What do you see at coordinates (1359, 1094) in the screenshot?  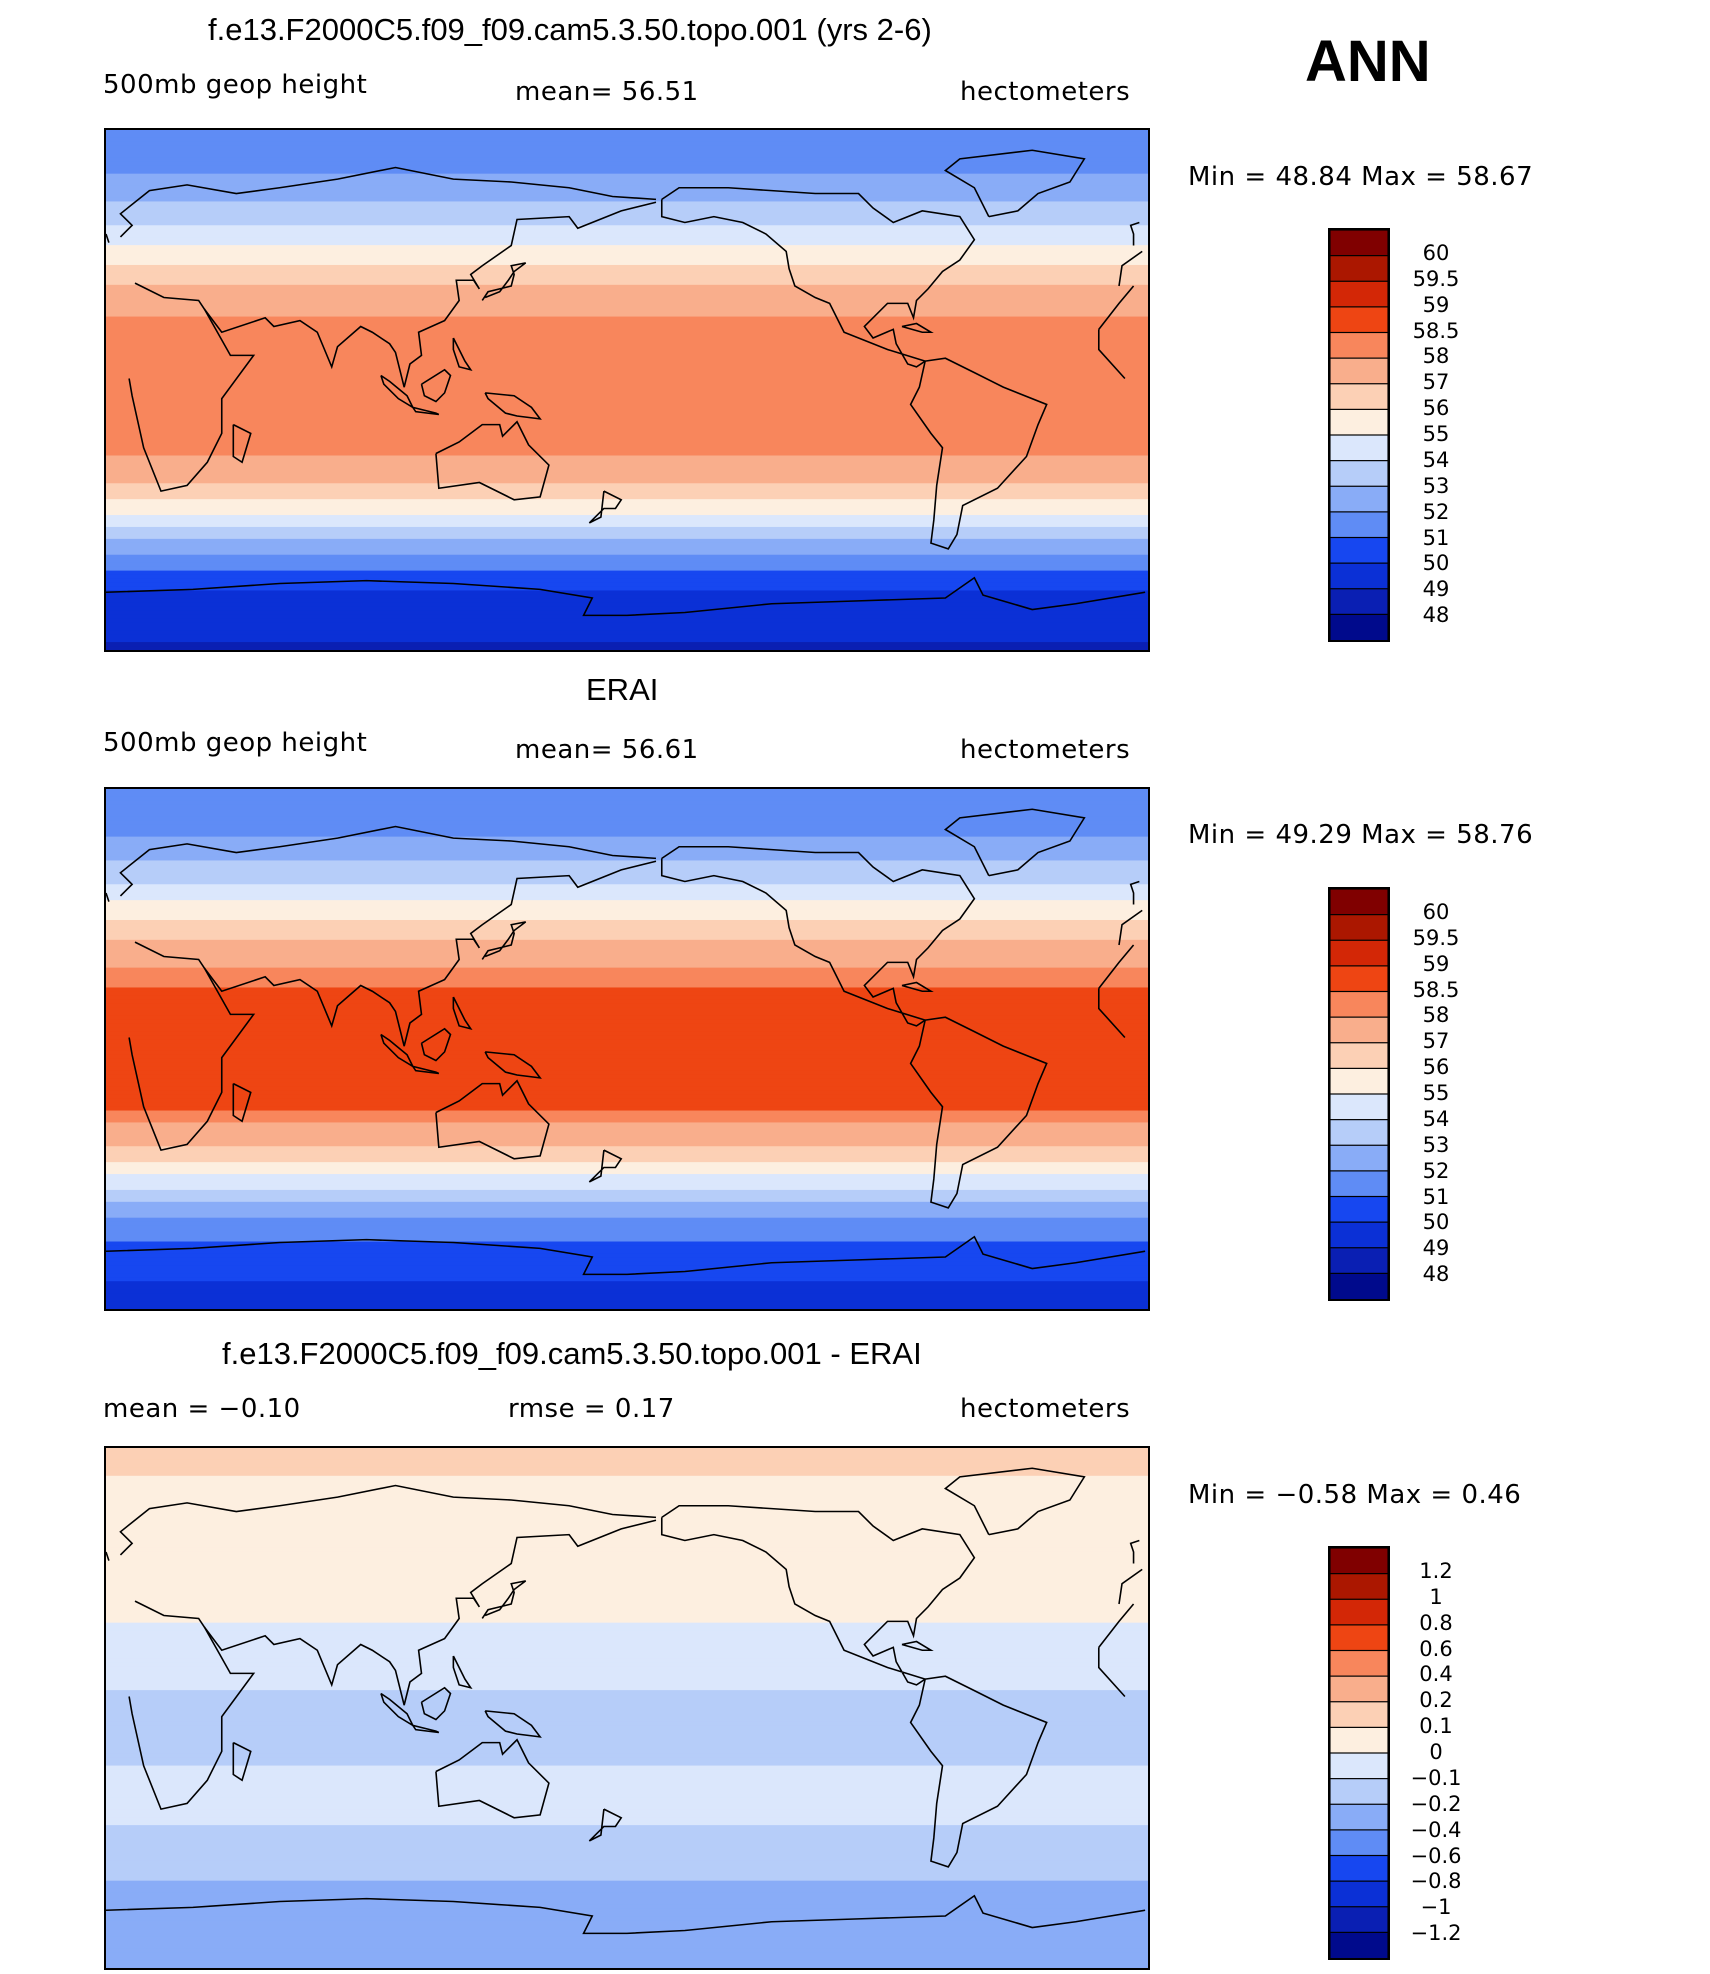 I see `panel-2-colorbar` at bounding box center [1359, 1094].